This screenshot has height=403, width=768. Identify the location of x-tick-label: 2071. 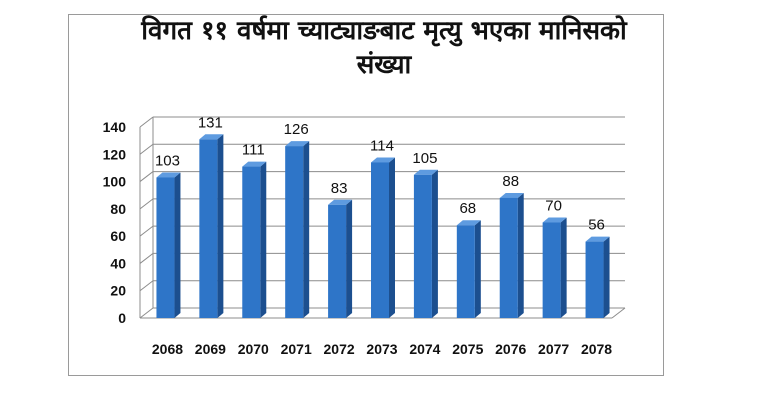
(296, 349).